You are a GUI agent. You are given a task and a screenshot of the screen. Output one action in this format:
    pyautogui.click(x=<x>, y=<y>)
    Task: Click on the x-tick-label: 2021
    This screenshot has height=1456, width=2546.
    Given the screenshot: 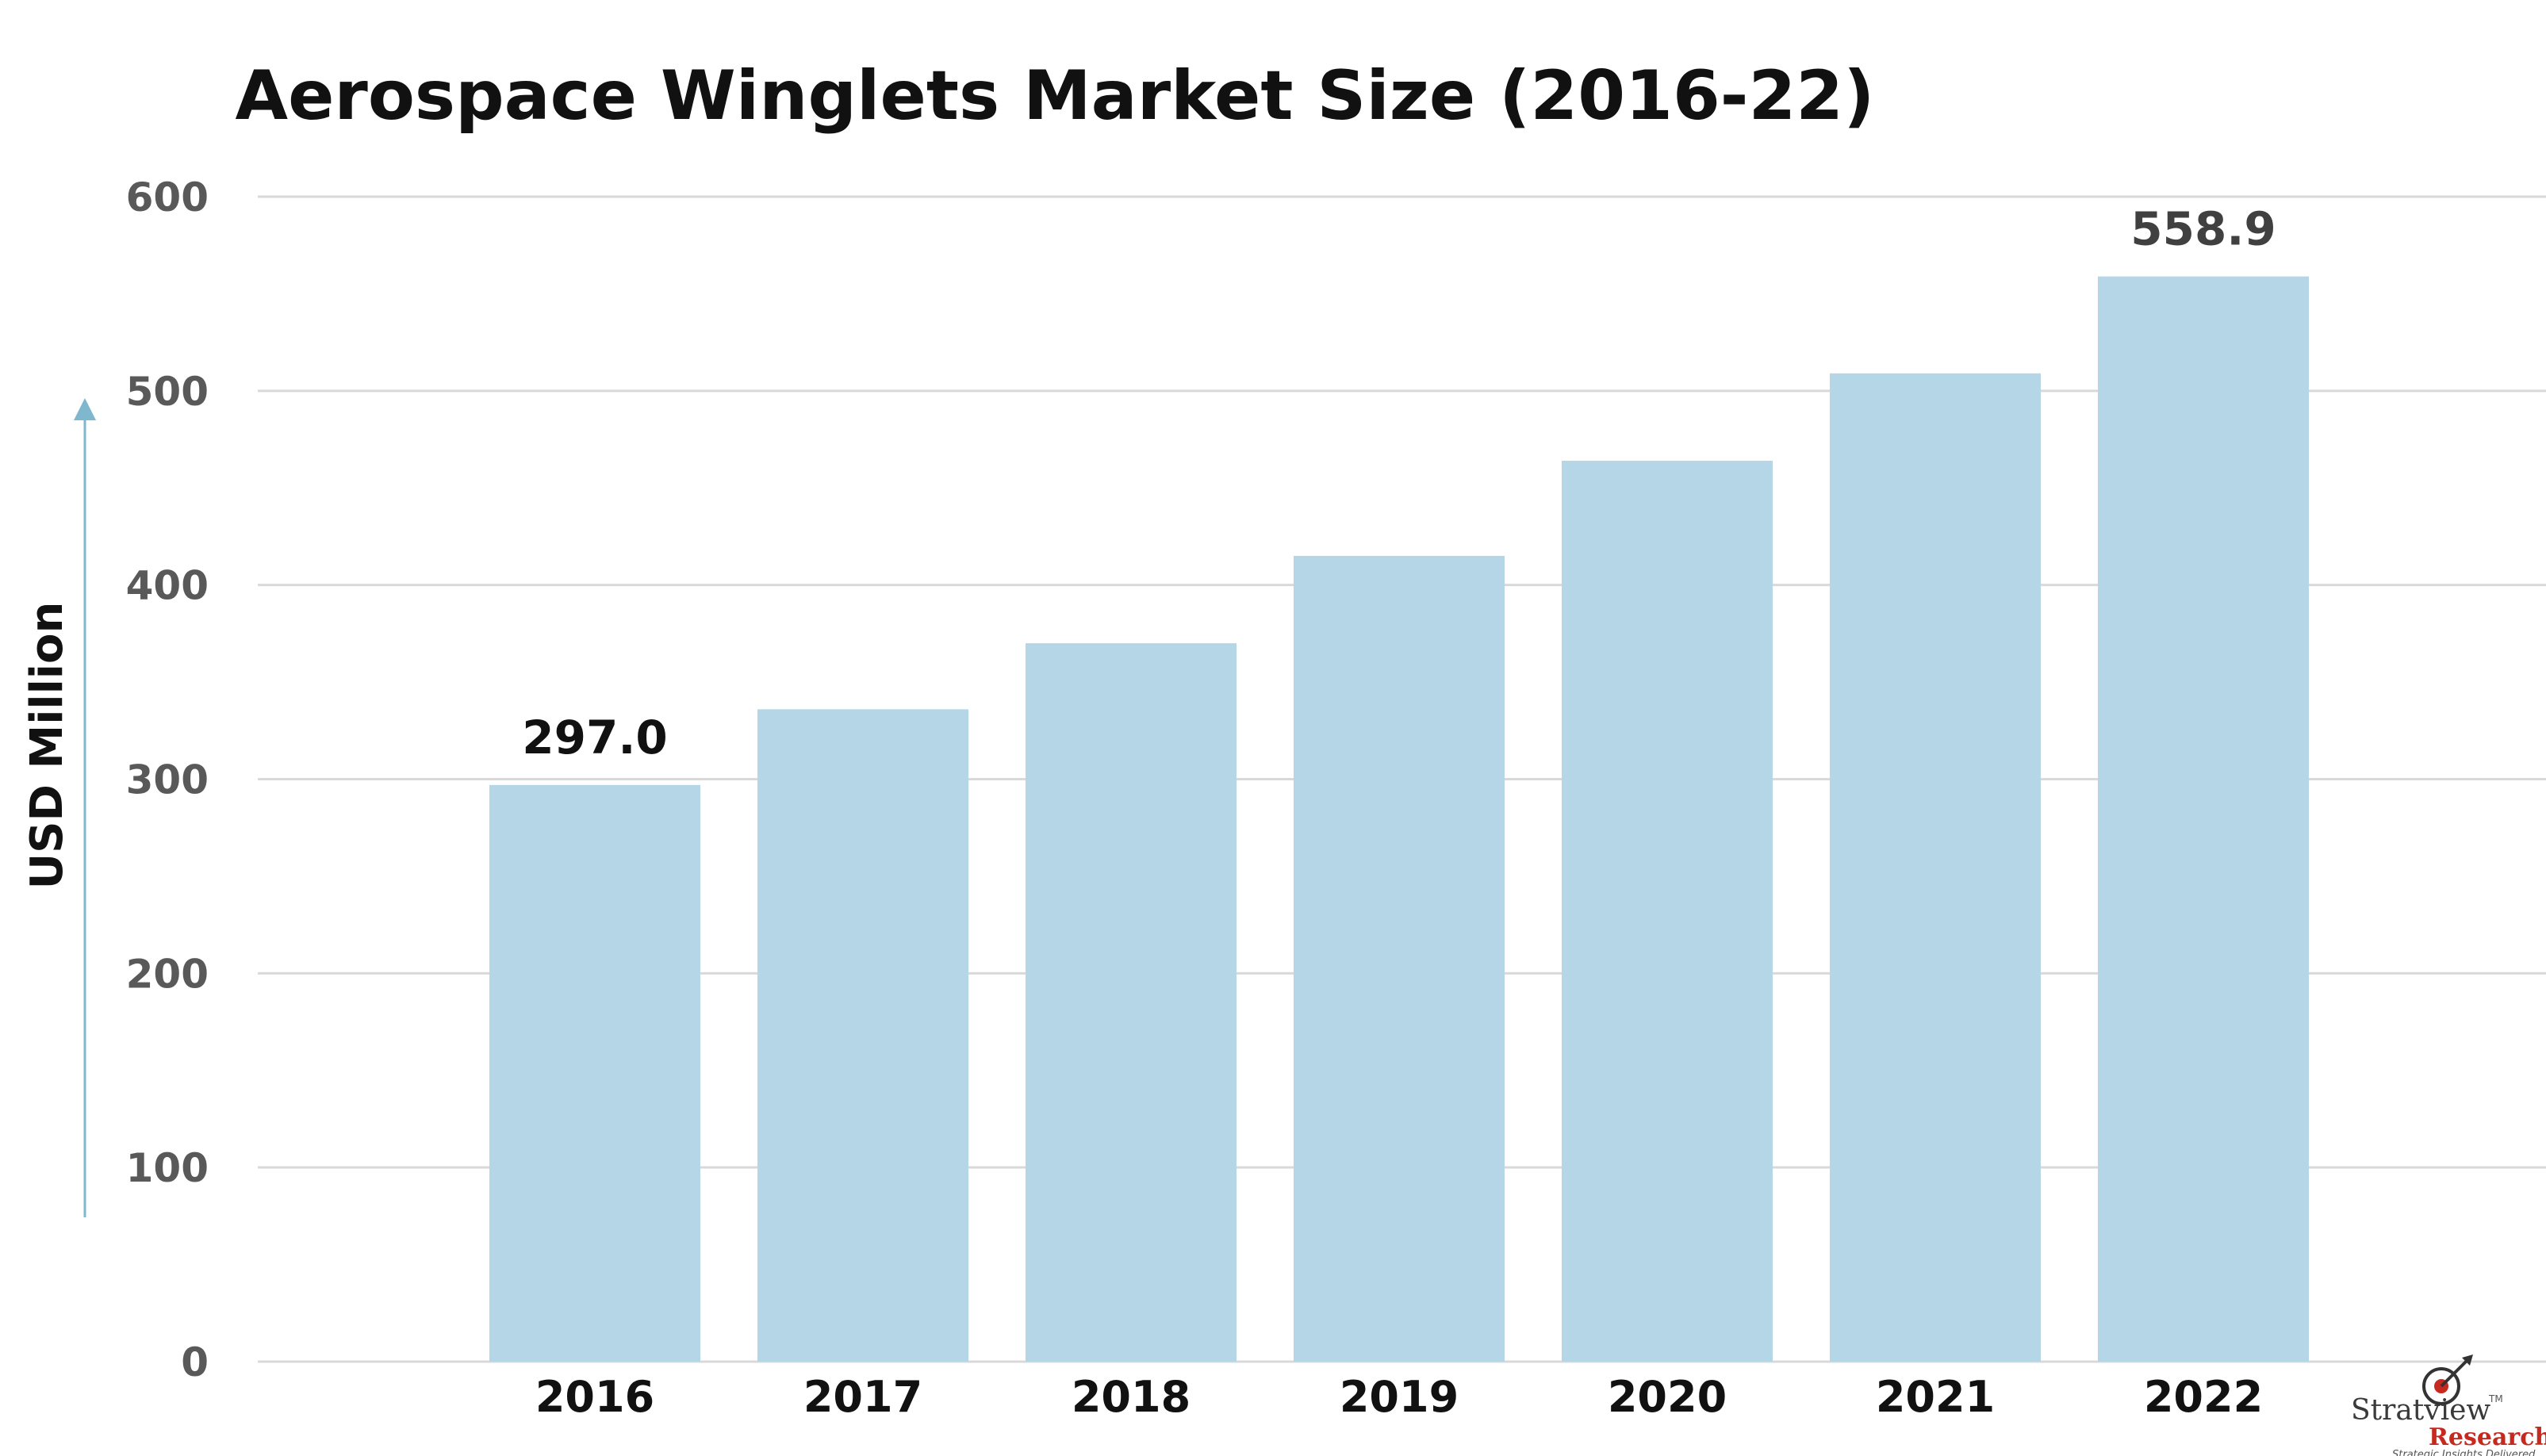 What is the action you would take?
    pyautogui.click(x=1935, y=1397)
    